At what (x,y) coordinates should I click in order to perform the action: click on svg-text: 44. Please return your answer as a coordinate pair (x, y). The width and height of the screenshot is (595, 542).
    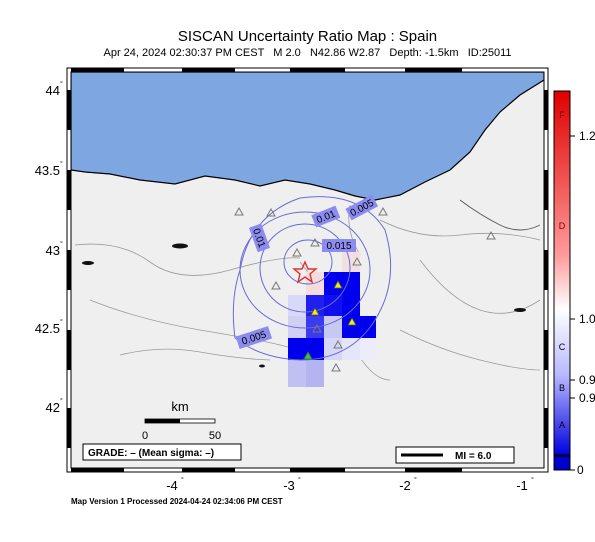
    Looking at the image, I should click on (53, 90).